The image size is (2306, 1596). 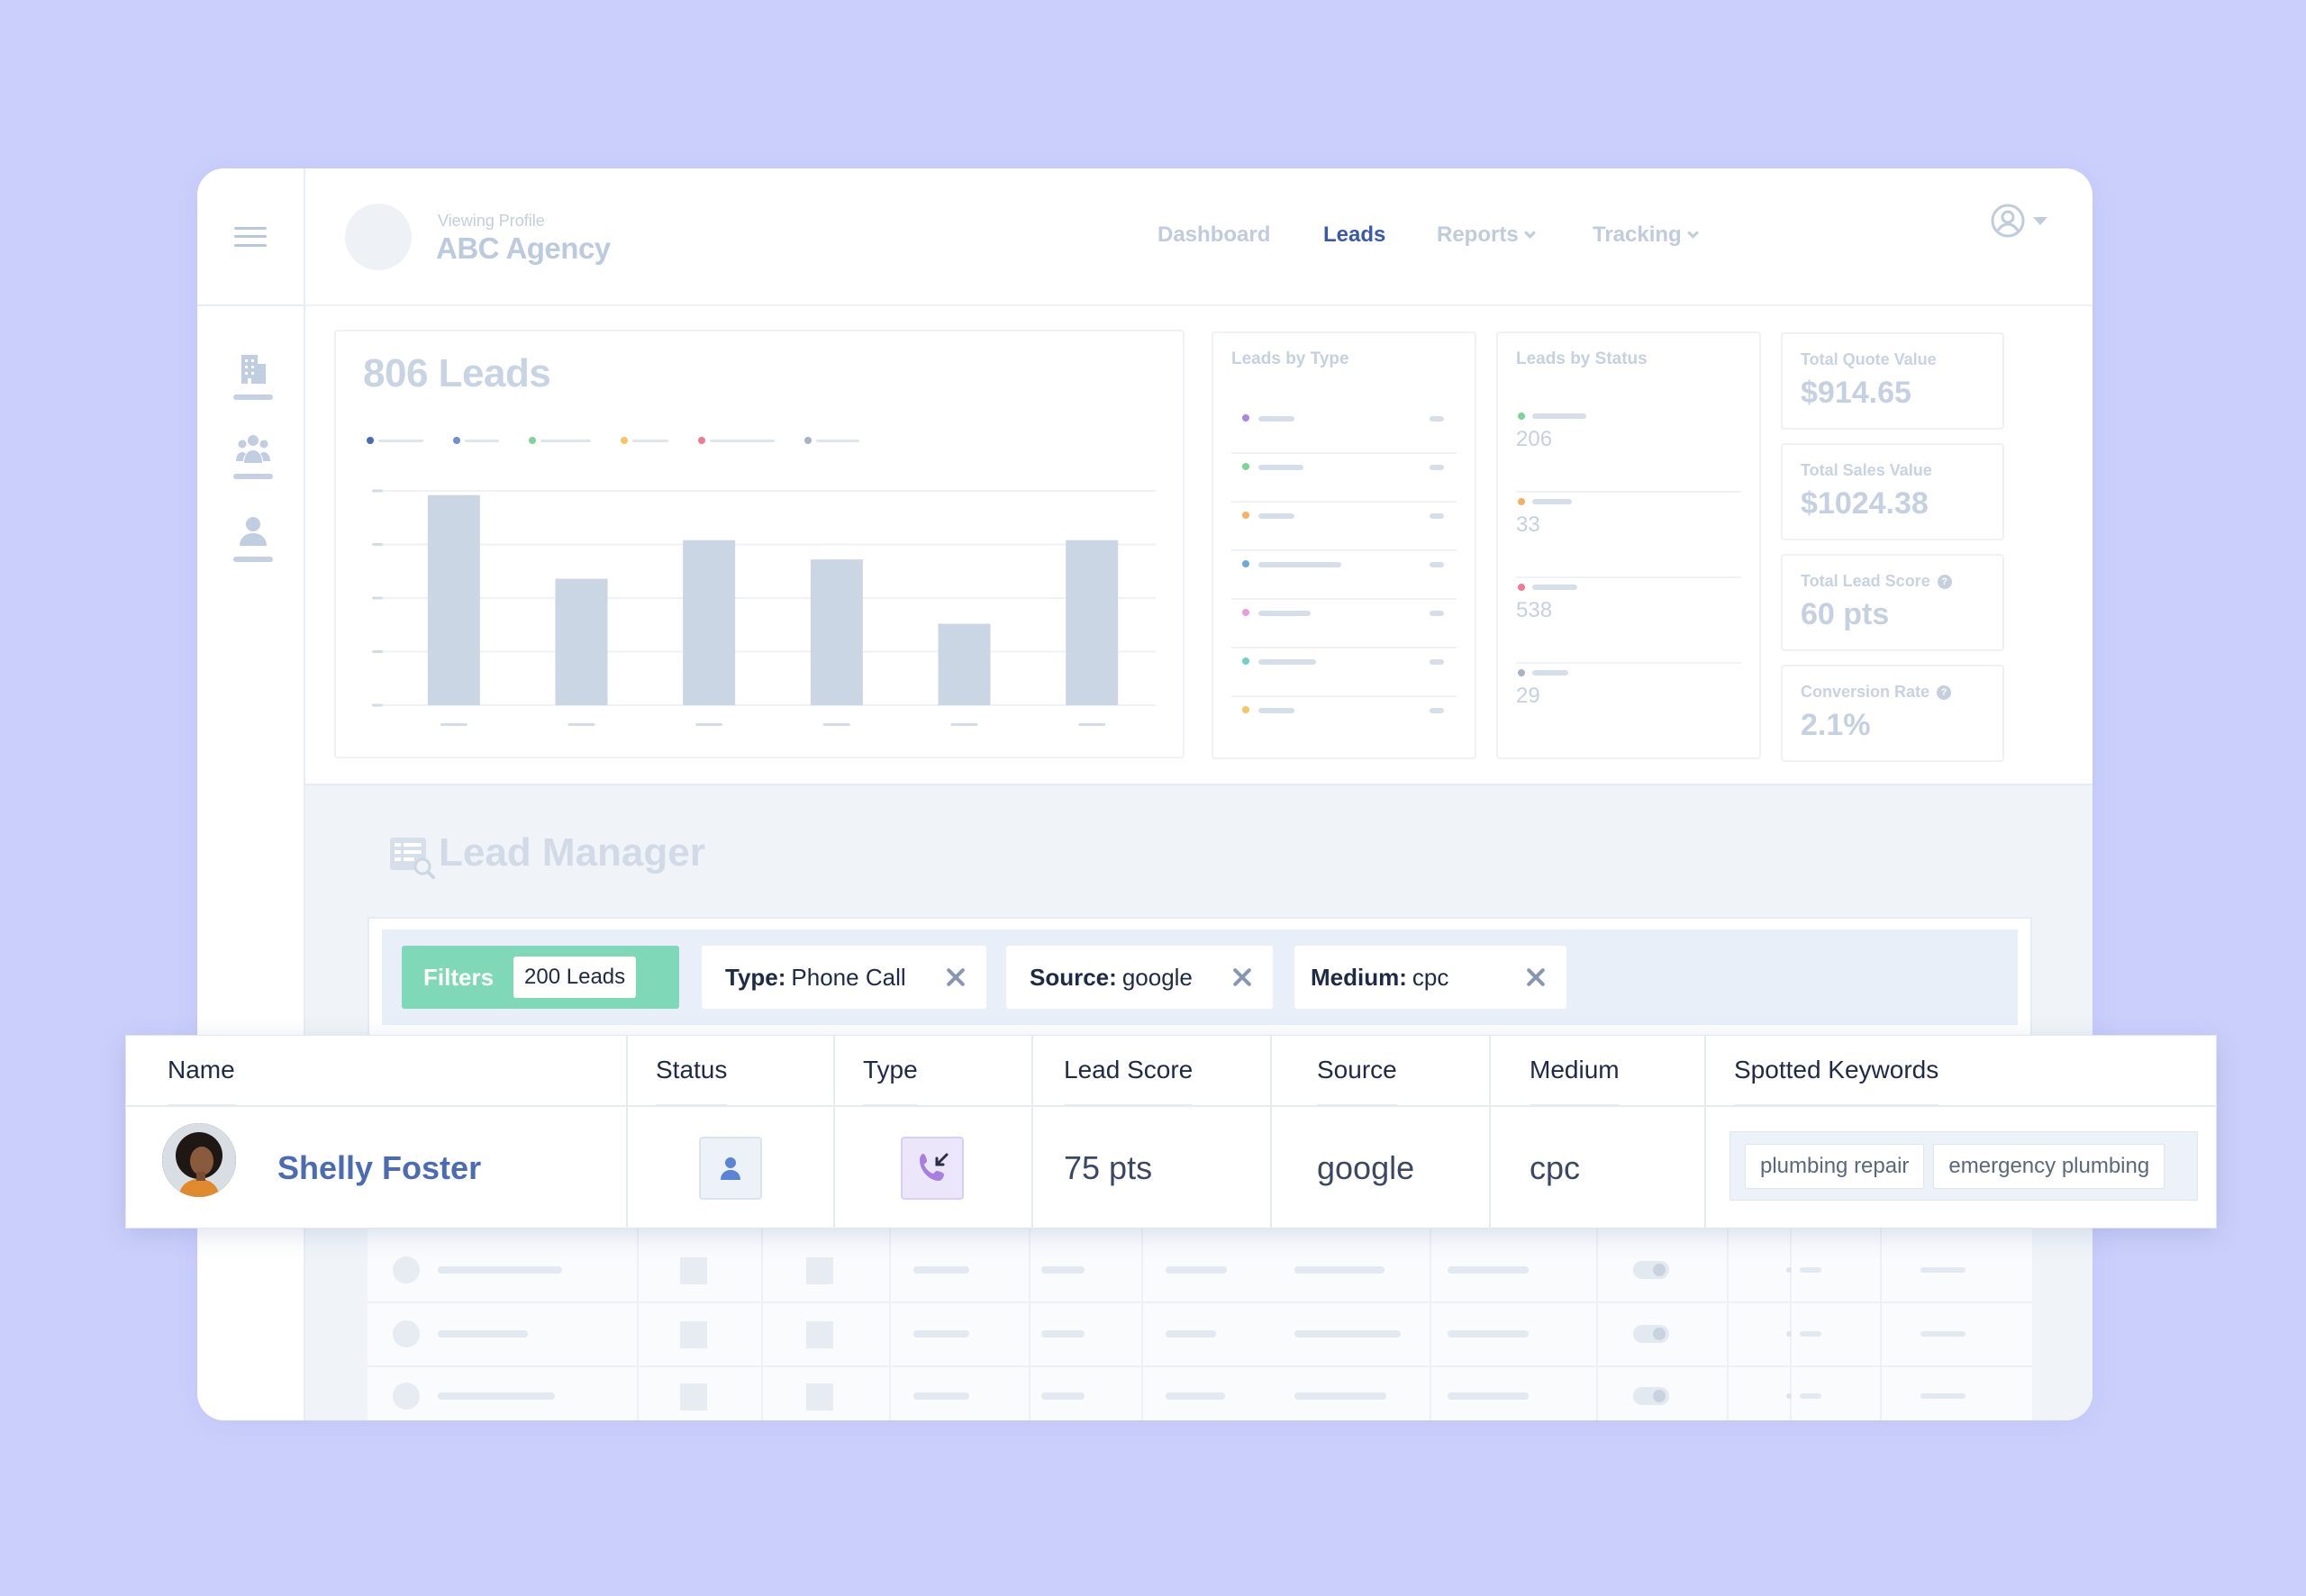 What do you see at coordinates (1789, 1396) in the screenshot?
I see `ghost-dot` at bounding box center [1789, 1396].